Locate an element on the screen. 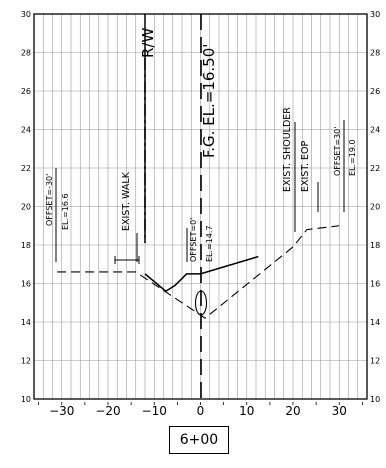  el-left-label: EL.=16.6 is located at coordinates (65, 211).